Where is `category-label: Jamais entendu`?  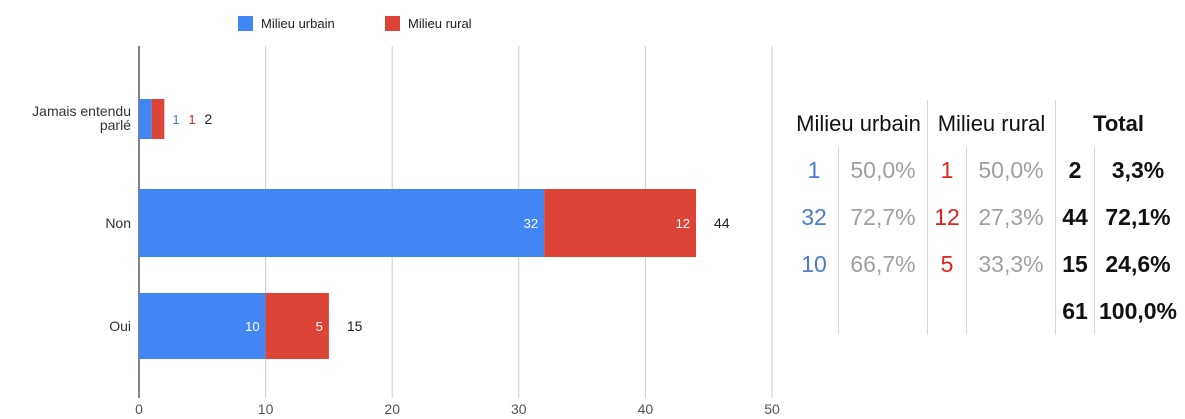 category-label: Jamais entendu is located at coordinates (81, 111).